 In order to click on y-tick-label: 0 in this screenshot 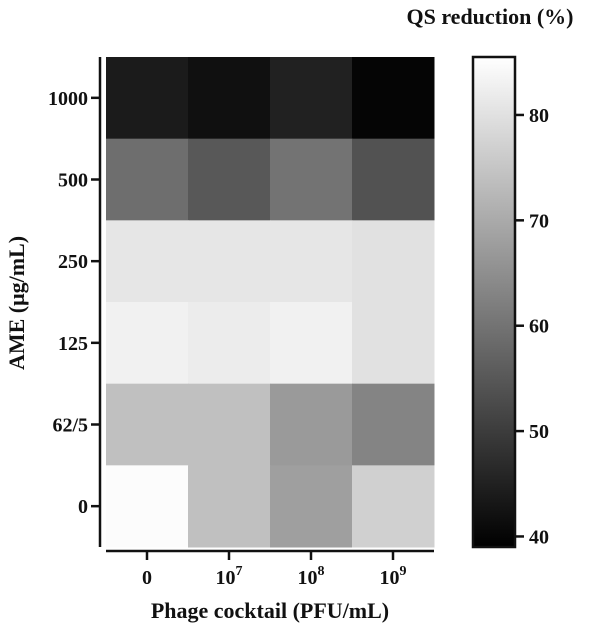, I will do `click(83, 507)`.